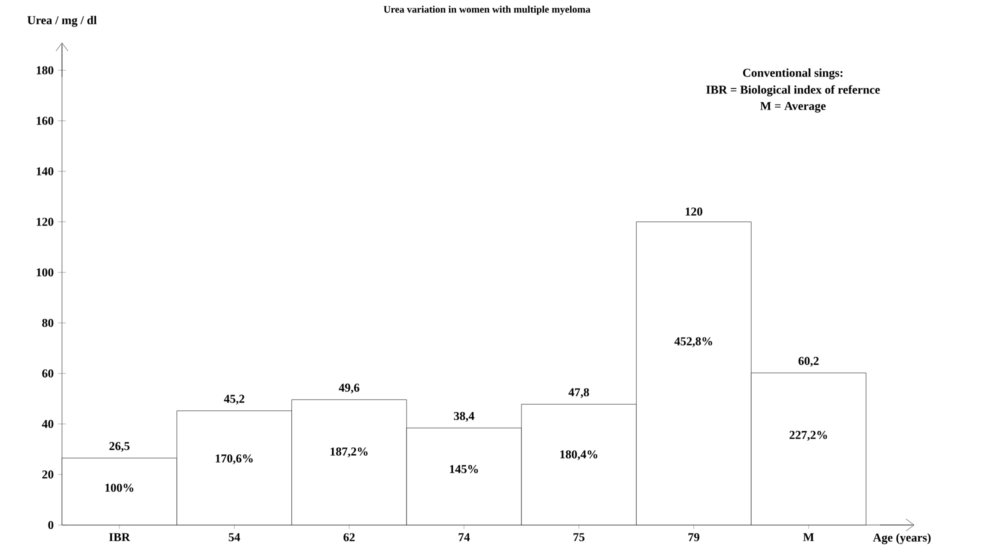 The image size is (988, 547). What do you see at coordinates (234, 399) in the screenshot?
I see `data-label: 45,2` at bounding box center [234, 399].